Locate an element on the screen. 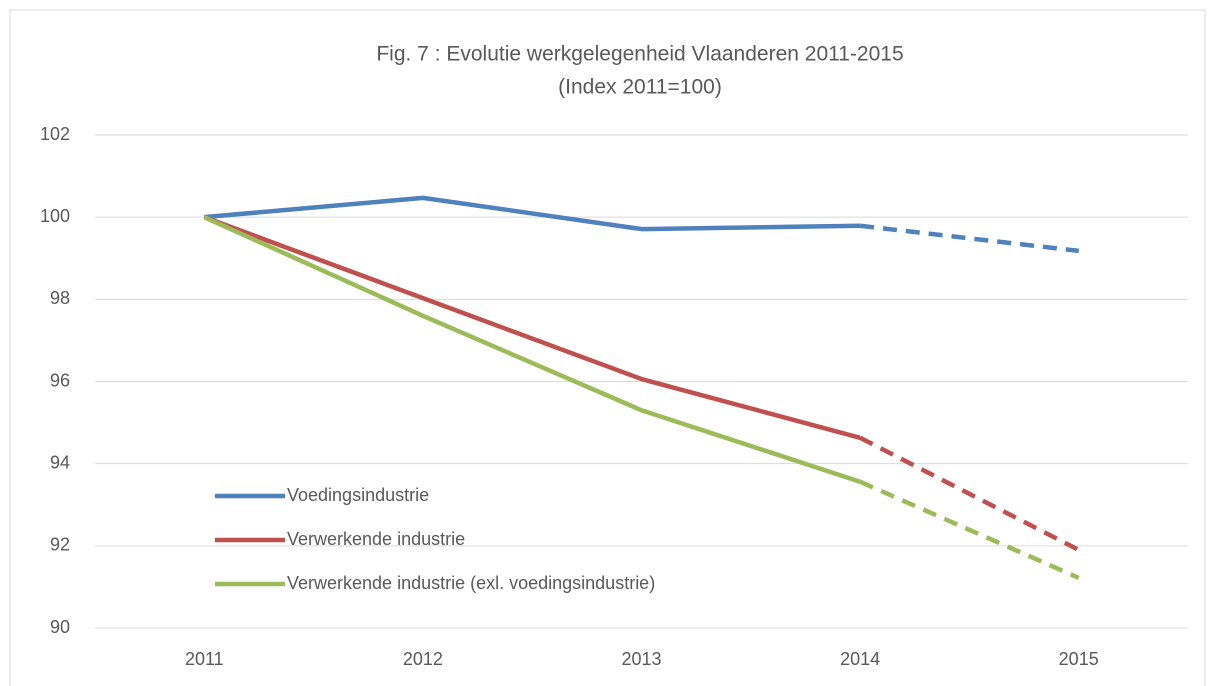 The image size is (1215, 686). x-tick-label: 2011 is located at coordinates (204, 659).